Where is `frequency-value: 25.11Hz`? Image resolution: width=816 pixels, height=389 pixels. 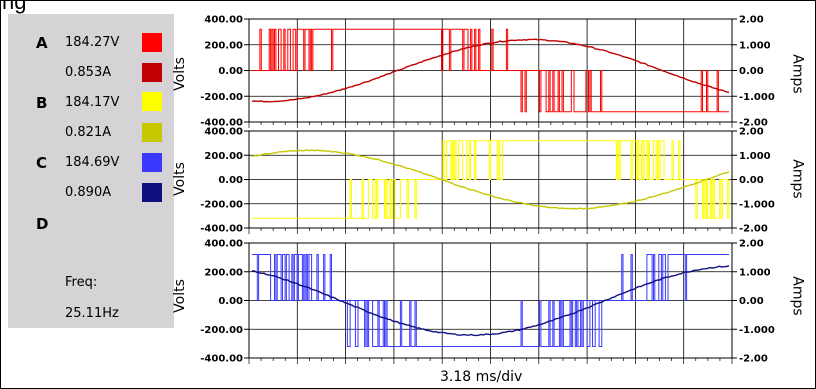 frequency-value: 25.11Hz is located at coordinates (92, 313).